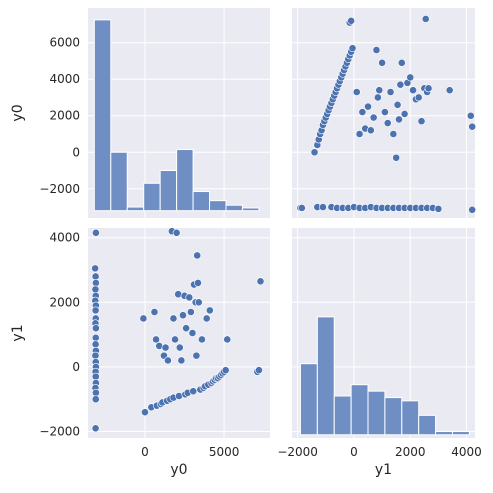  I want to click on y-axis-label-y1: y1, so click(18, 332).